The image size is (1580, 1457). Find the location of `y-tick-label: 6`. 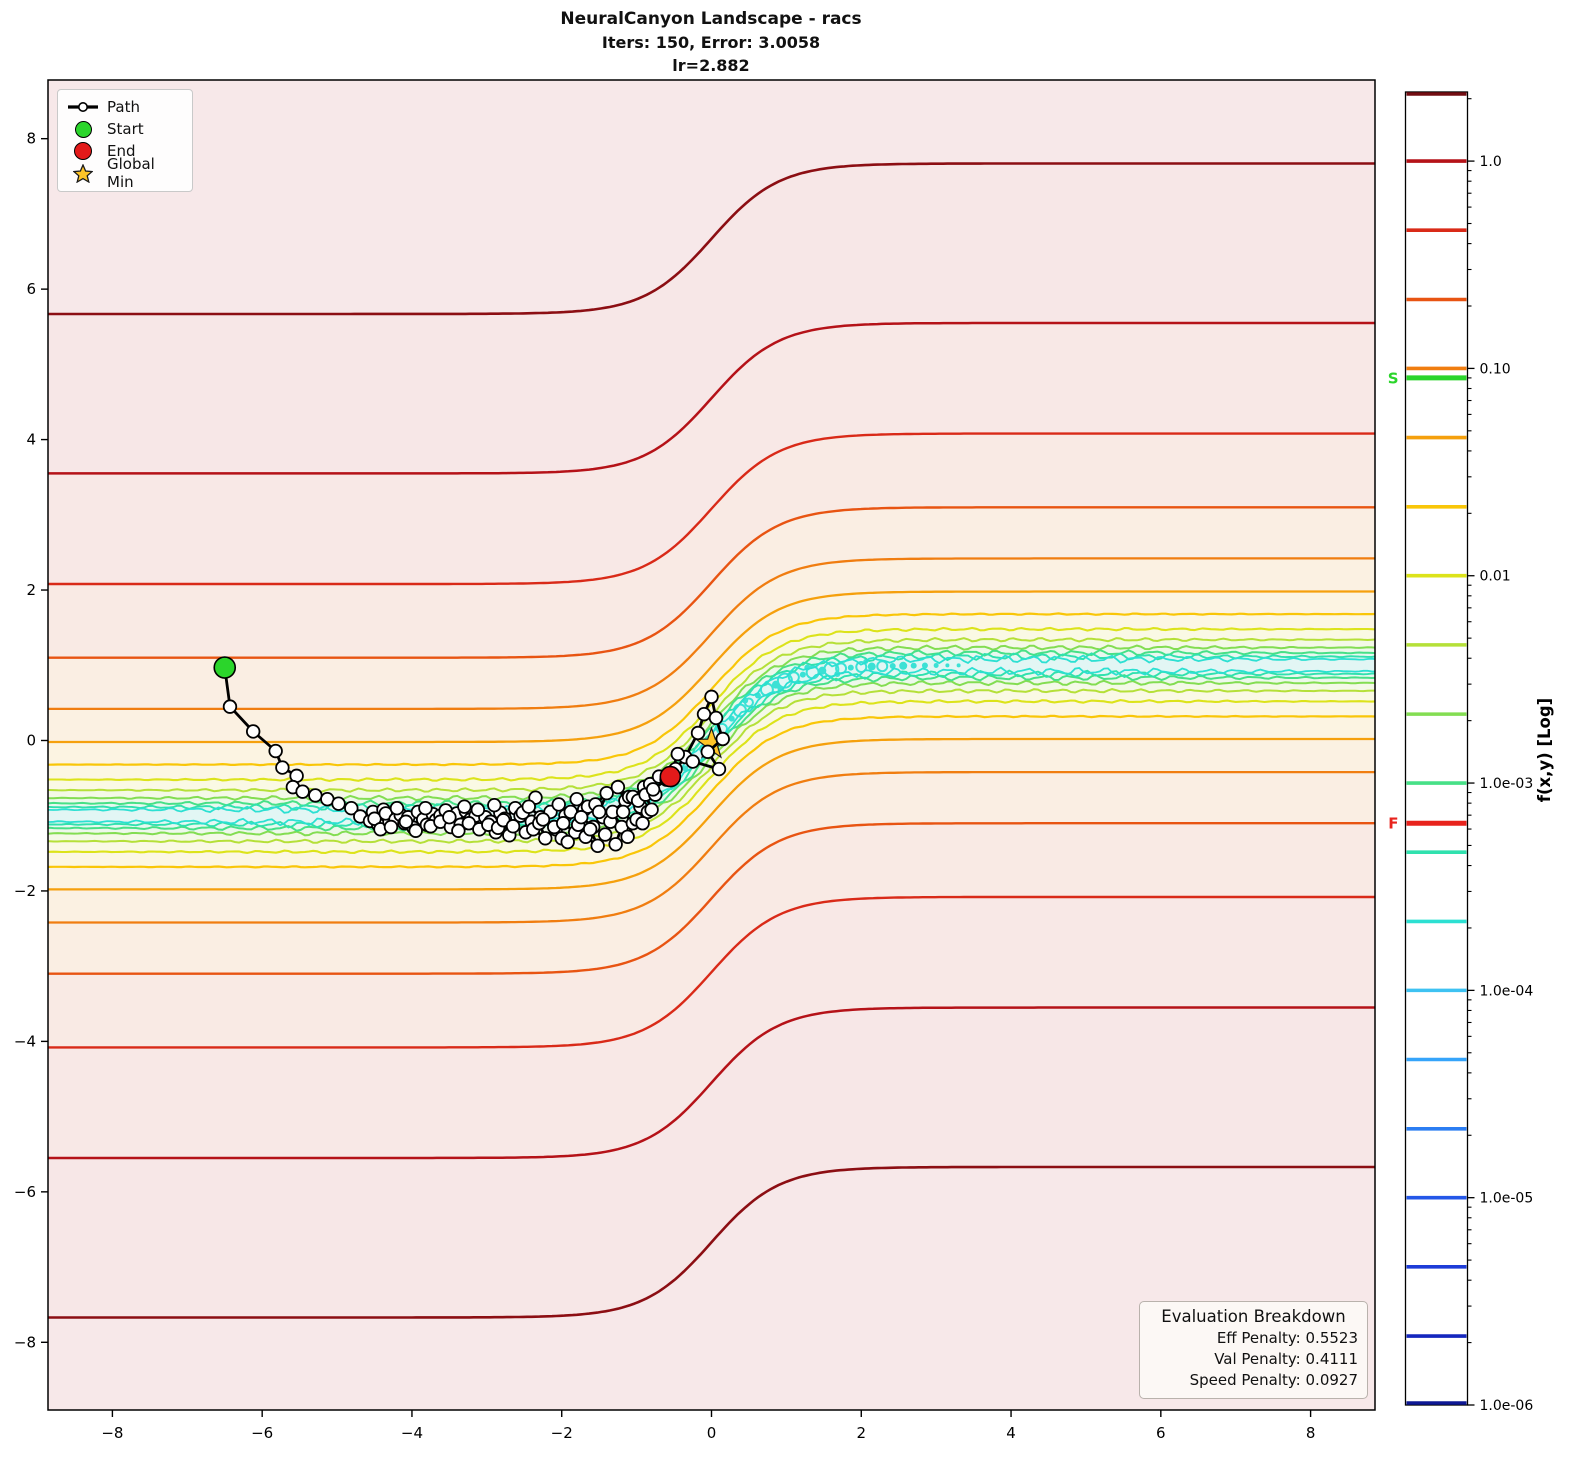

y-tick-label: 6 is located at coordinates (31, 289).